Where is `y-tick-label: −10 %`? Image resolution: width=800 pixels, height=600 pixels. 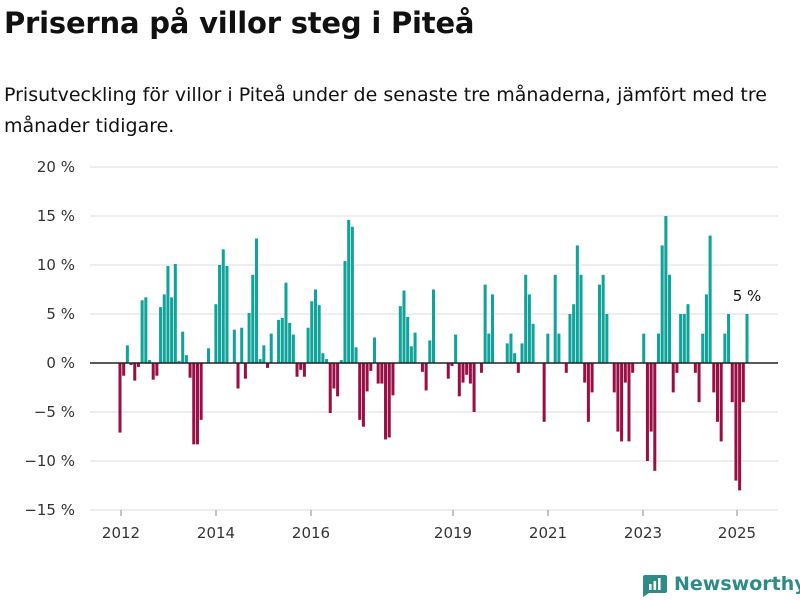
y-tick-label: −10 % is located at coordinates (49, 461).